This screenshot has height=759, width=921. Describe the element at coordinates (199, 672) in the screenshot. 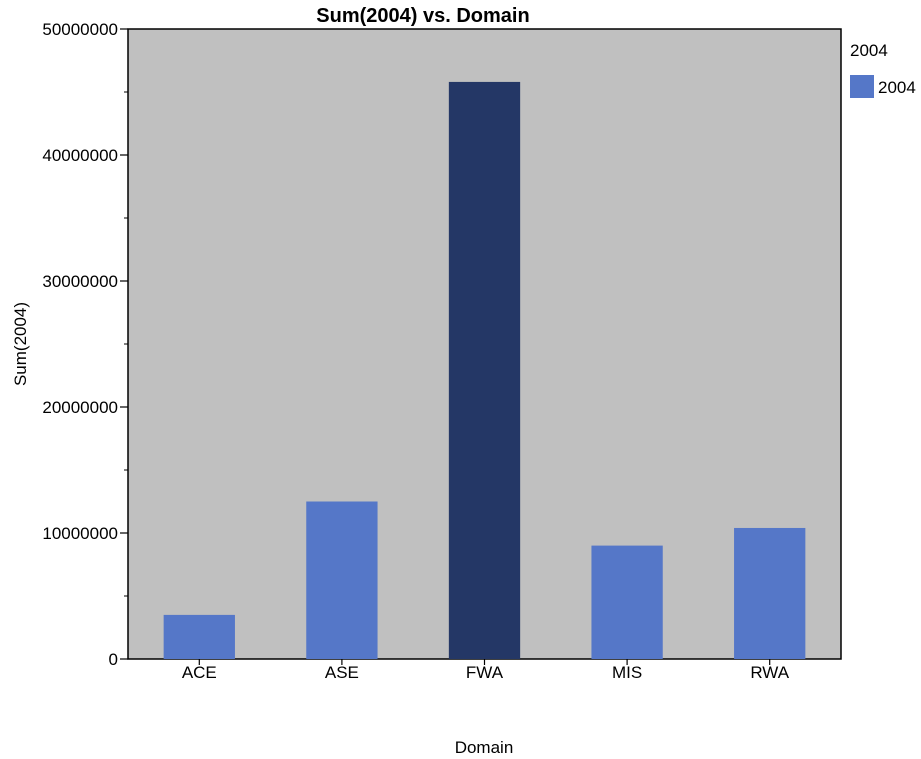

I see `x-tick-label-ace: ACE` at that location.